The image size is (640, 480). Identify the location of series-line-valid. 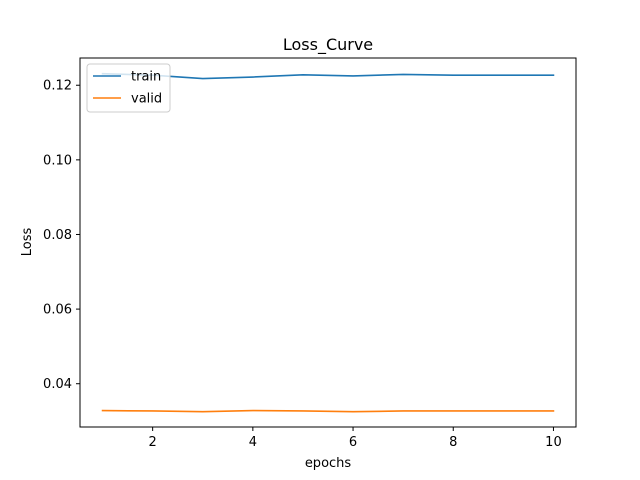
(328, 411).